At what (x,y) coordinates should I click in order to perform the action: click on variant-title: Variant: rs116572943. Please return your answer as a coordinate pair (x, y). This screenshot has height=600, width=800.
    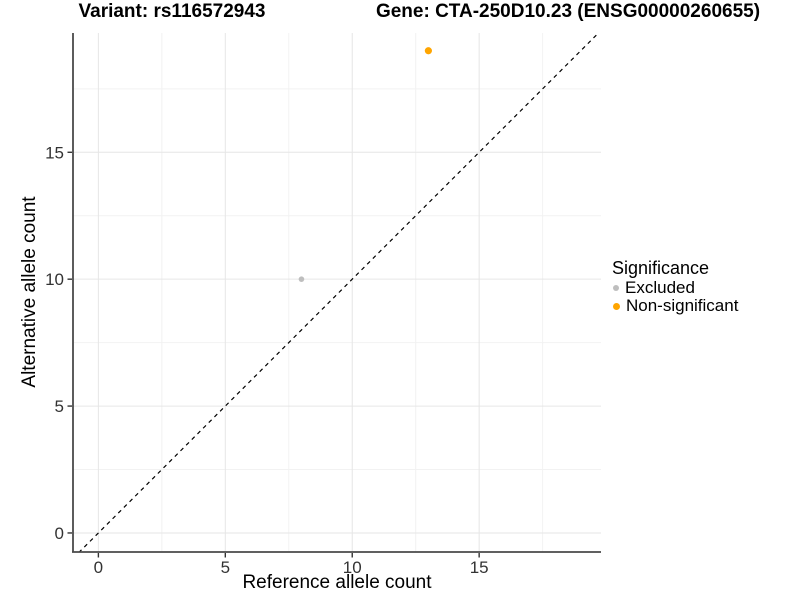
    Looking at the image, I should click on (172, 11).